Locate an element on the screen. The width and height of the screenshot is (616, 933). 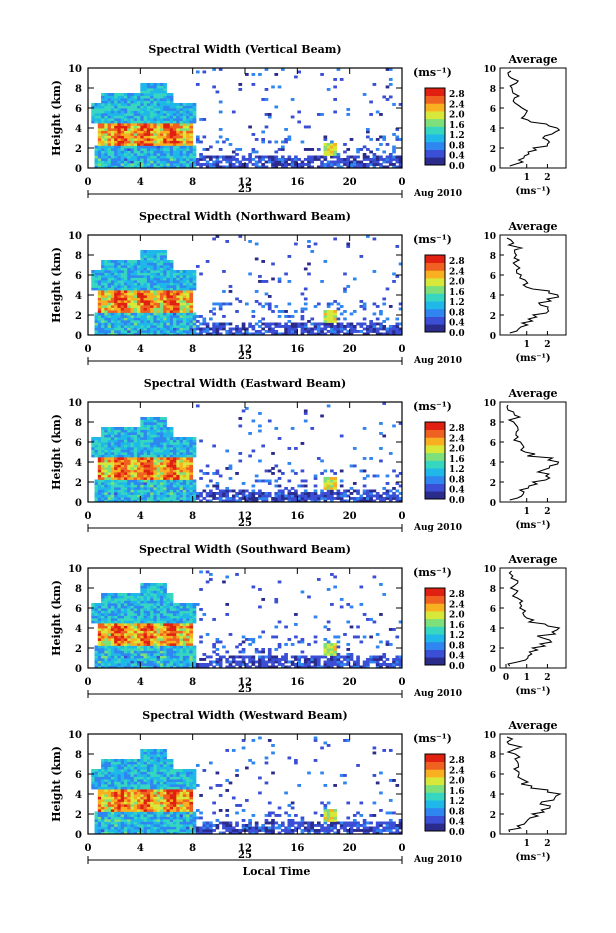
colorbar-tick-label: 1.6 is located at coordinates (457, 126).